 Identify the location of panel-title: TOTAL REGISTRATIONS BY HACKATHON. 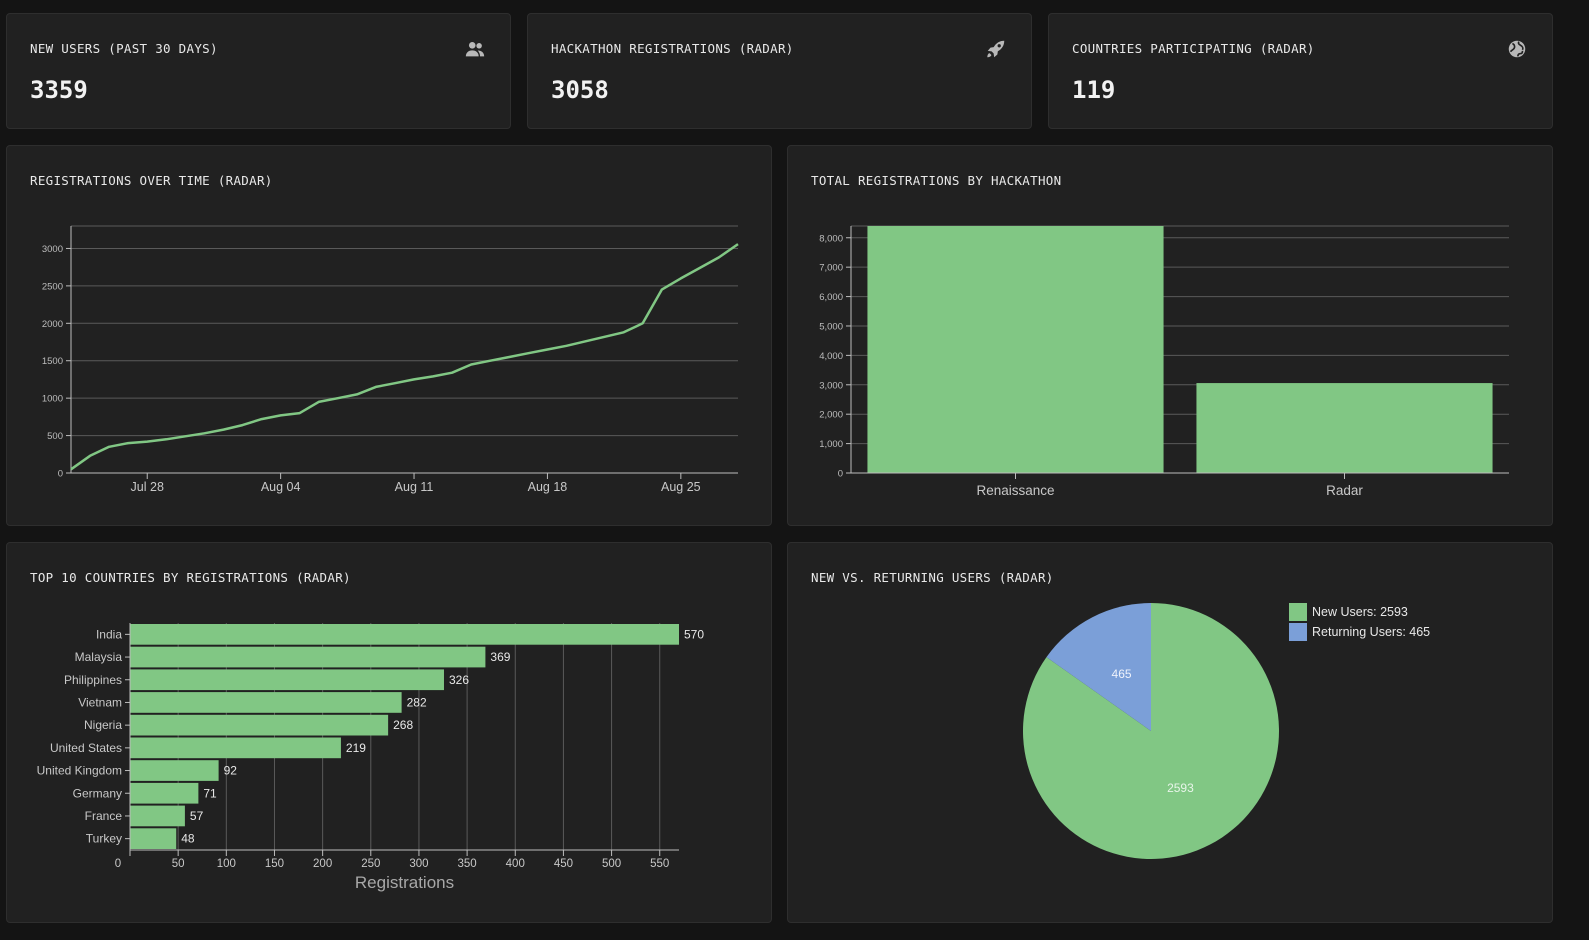
(936, 180).